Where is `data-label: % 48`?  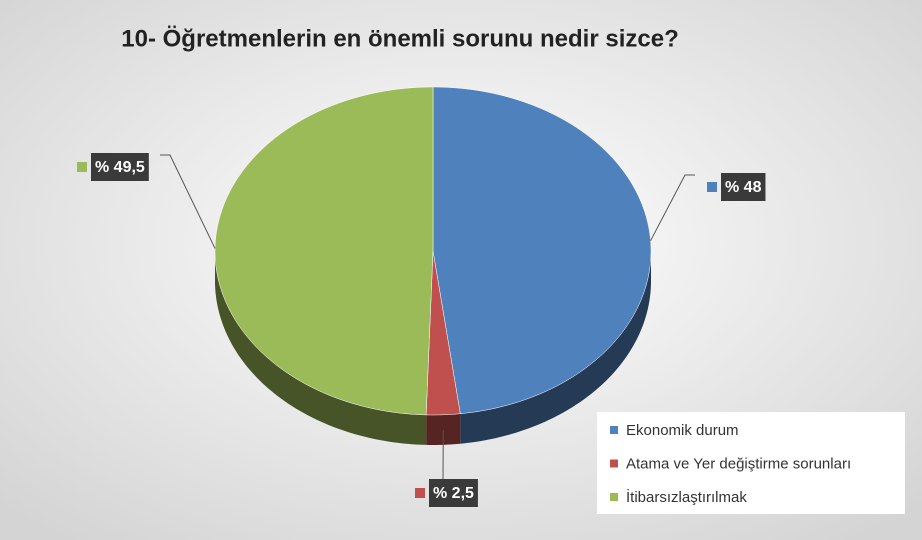 data-label: % 48 is located at coordinates (736, 187).